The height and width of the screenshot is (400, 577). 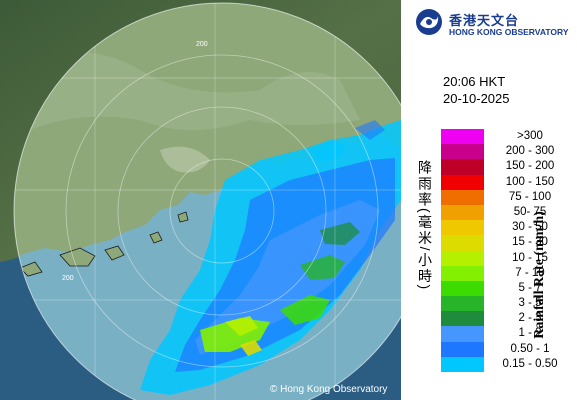 What do you see at coordinates (530, 348) in the screenshot?
I see `legend-label: 0.50 - 1` at bounding box center [530, 348].